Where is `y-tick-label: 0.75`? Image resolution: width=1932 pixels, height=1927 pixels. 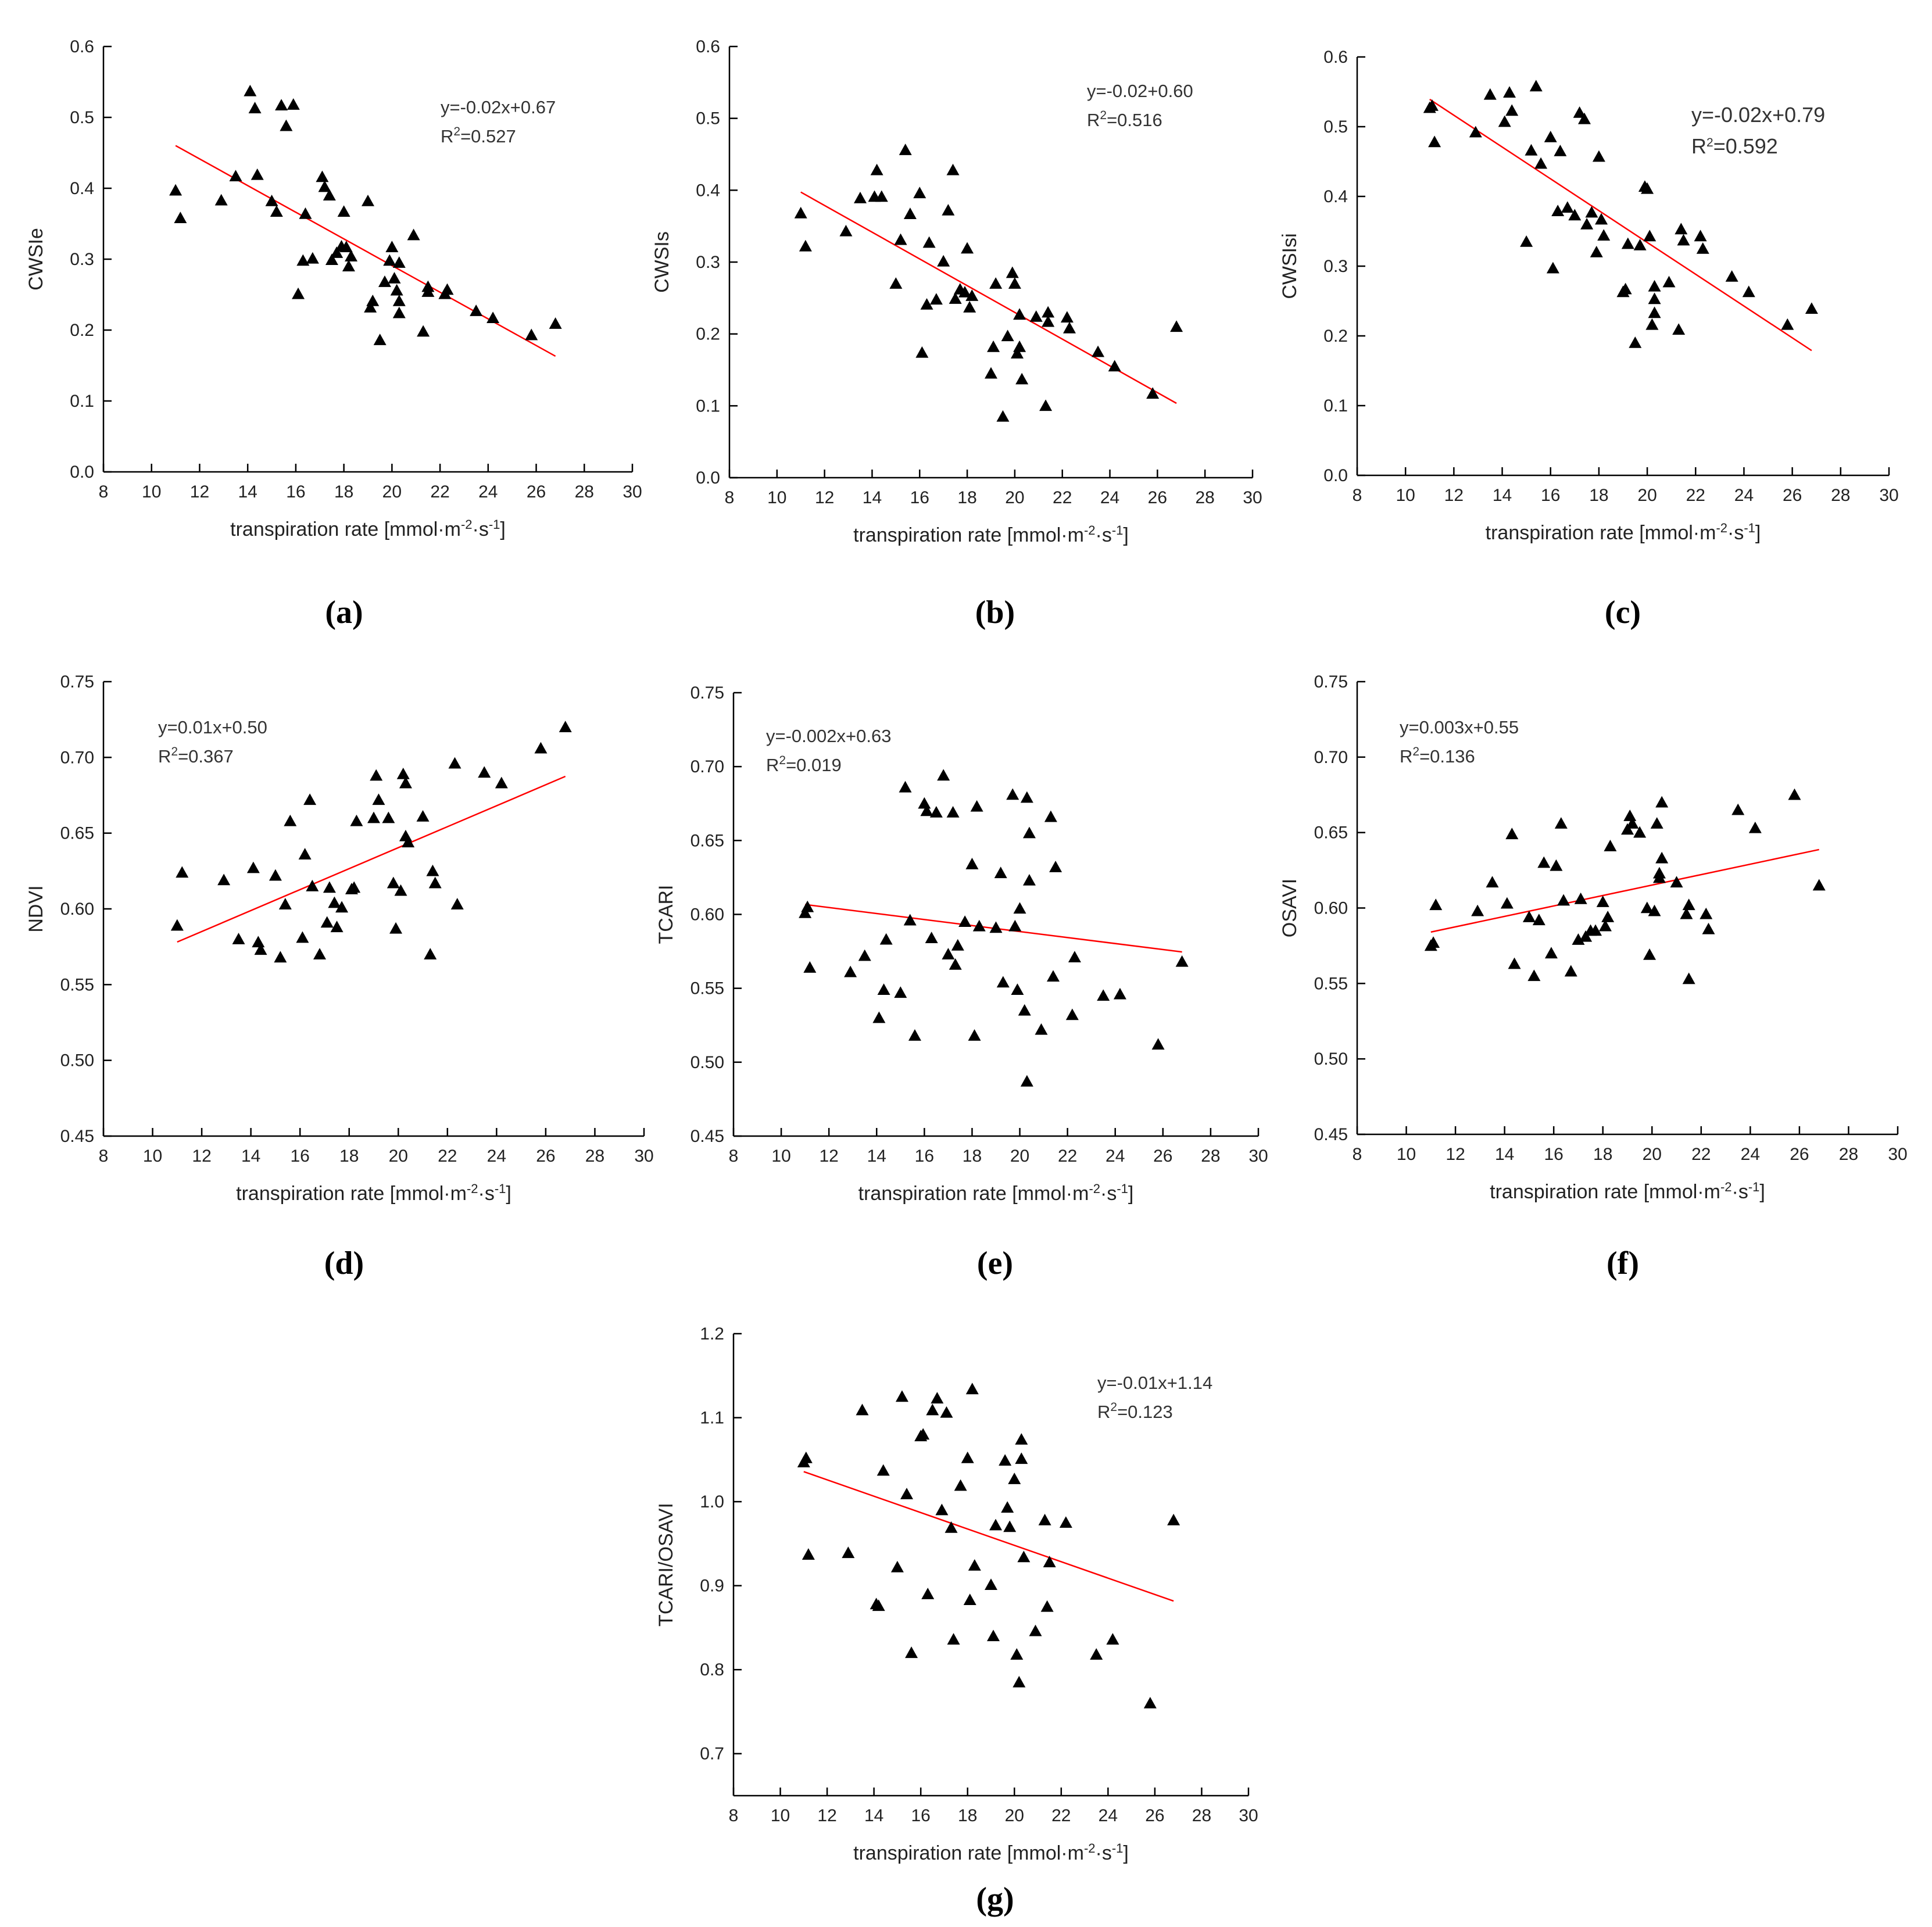 y-tick-label: 0.75 is located at coordinates (707, 693).